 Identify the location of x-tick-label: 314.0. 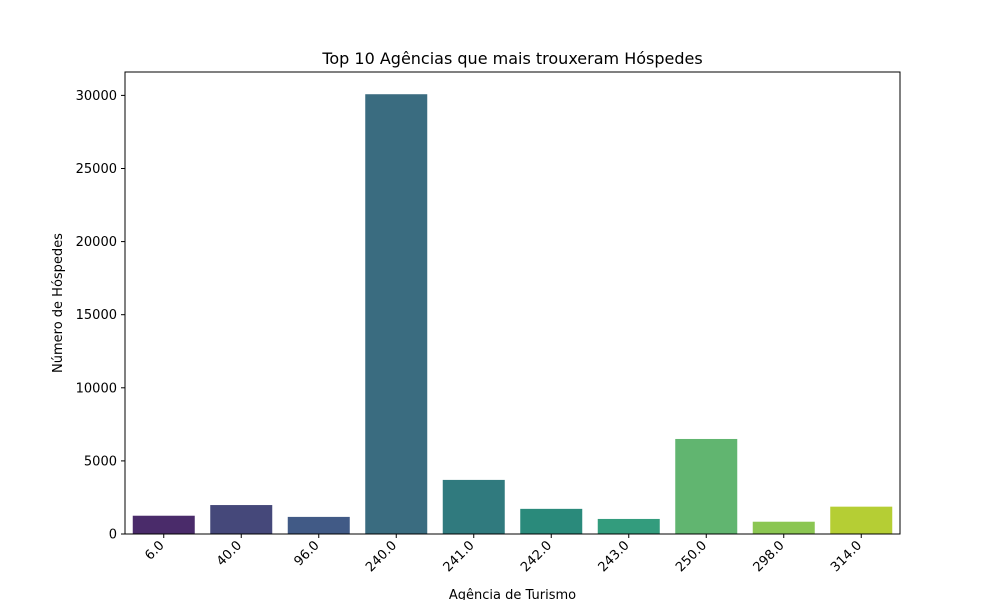
(846, 556).